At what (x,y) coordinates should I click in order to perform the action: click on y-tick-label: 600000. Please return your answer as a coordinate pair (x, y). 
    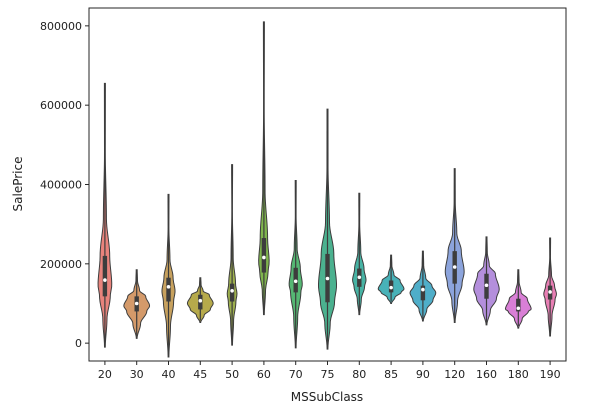
    Looking at the image, I should click on (61, 105).